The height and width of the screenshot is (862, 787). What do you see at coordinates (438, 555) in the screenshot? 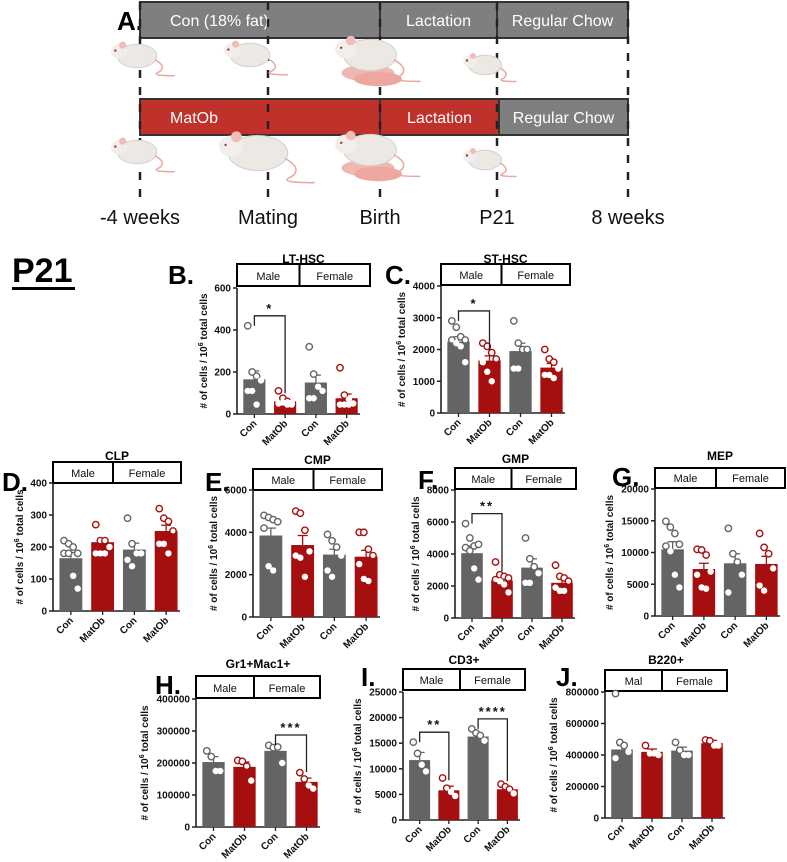
I see `y-tick-label: 4000` at bounding box center [438, 555].